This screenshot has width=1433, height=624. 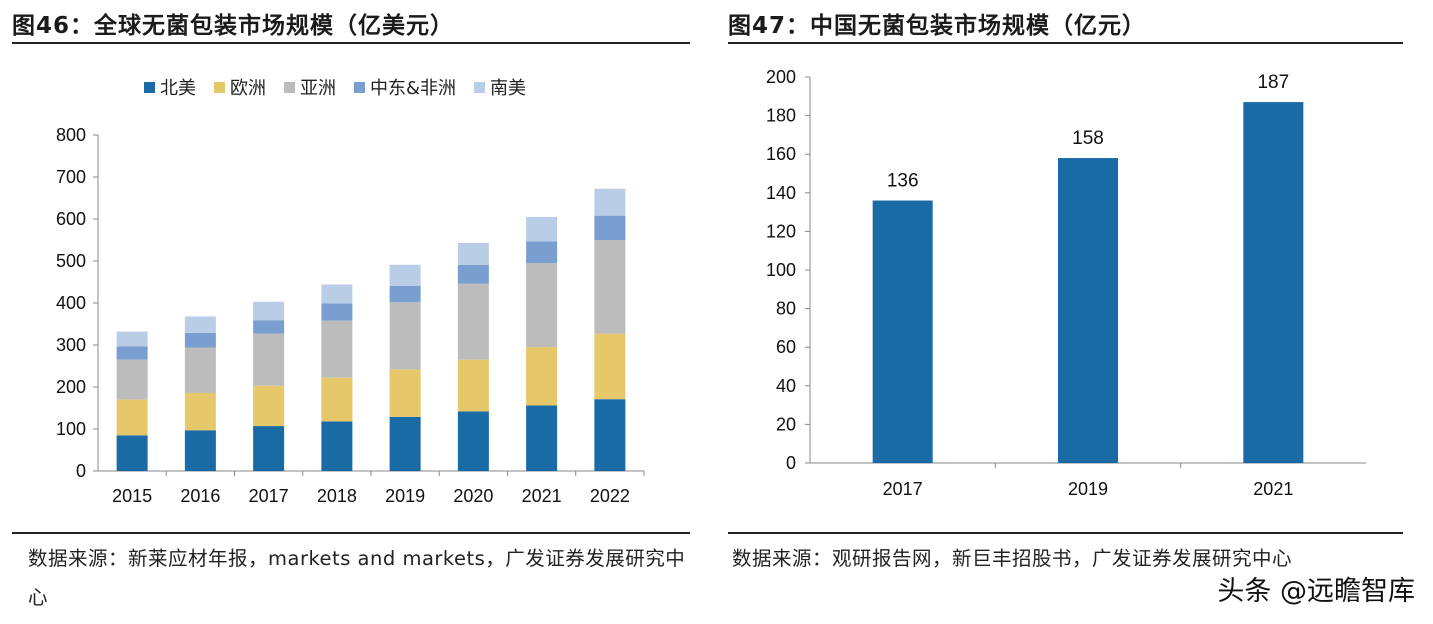 I want to click on right-y-tick-label: 0, so click(x=791, y=463).